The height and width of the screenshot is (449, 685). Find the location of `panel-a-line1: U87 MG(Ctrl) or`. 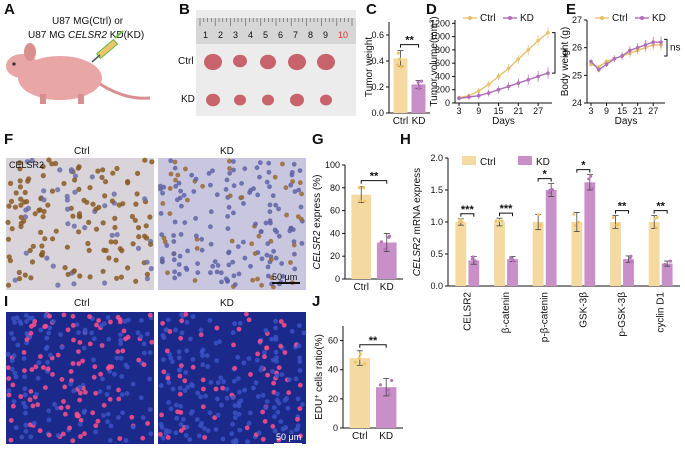

panel-a-line1: U87 MG(Ctrl) or is located at coordinates (88, 21).